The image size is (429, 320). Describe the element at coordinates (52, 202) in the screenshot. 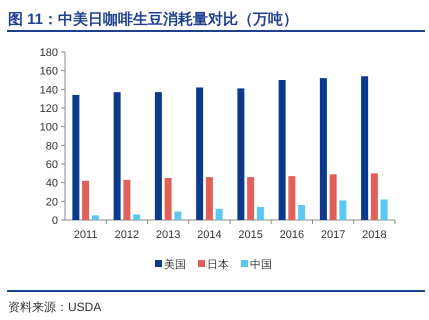

I see `y-tick-label: 20` at that location.